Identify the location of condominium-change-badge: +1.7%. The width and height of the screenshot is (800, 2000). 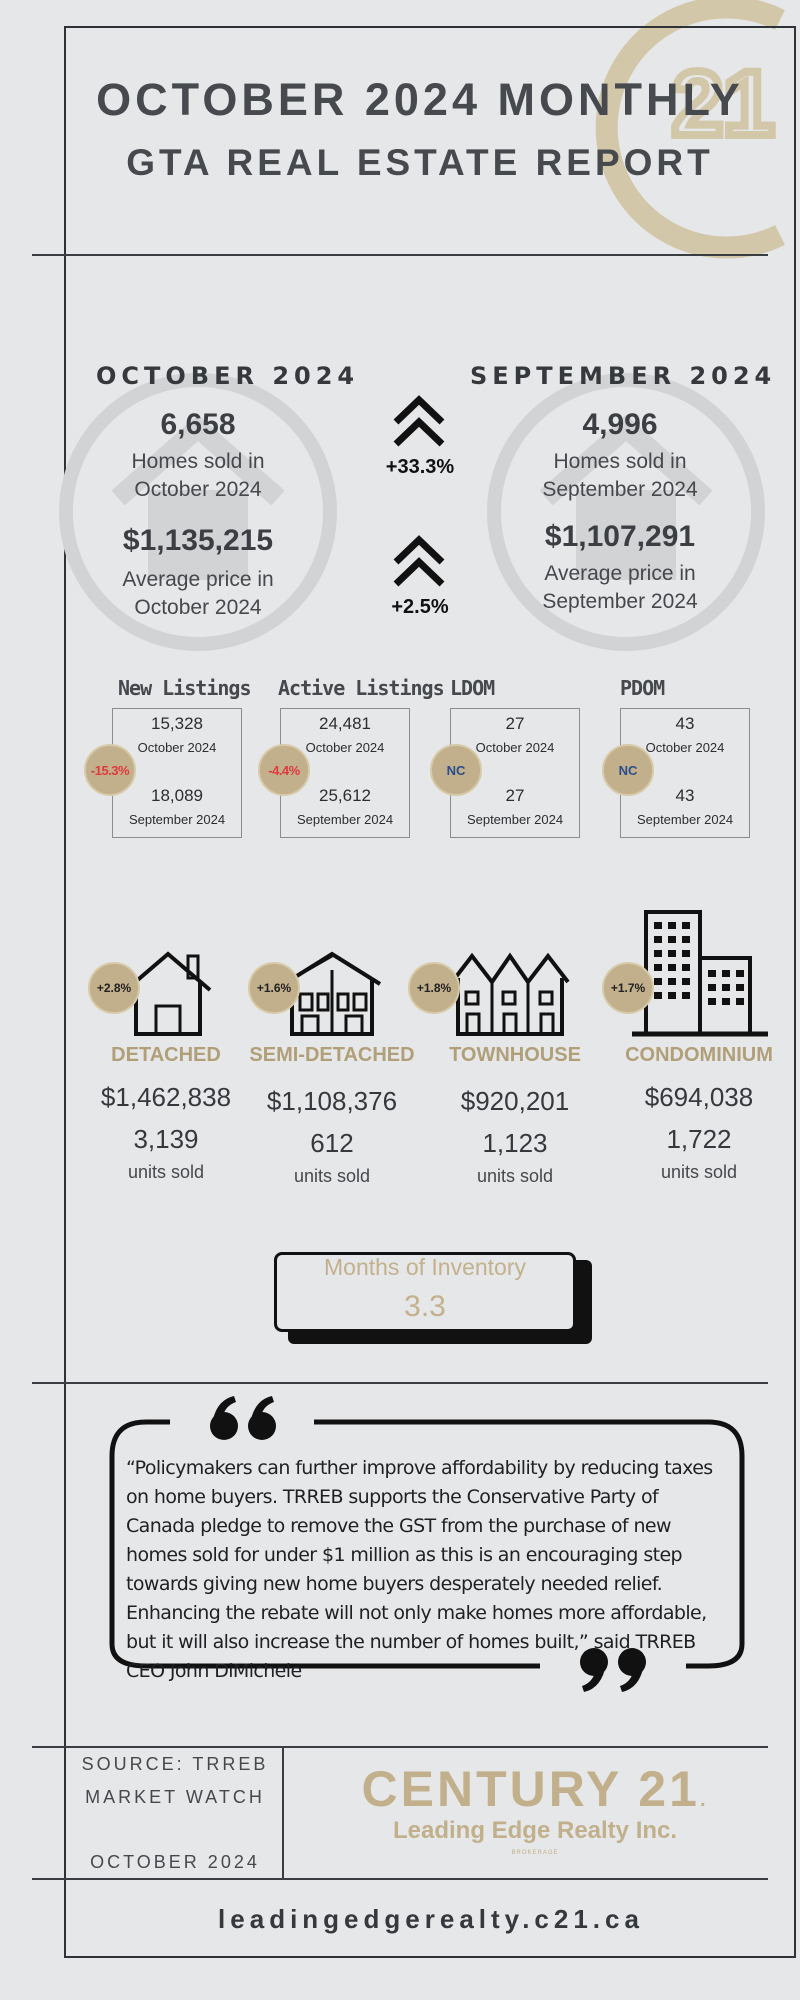
(628, 988).